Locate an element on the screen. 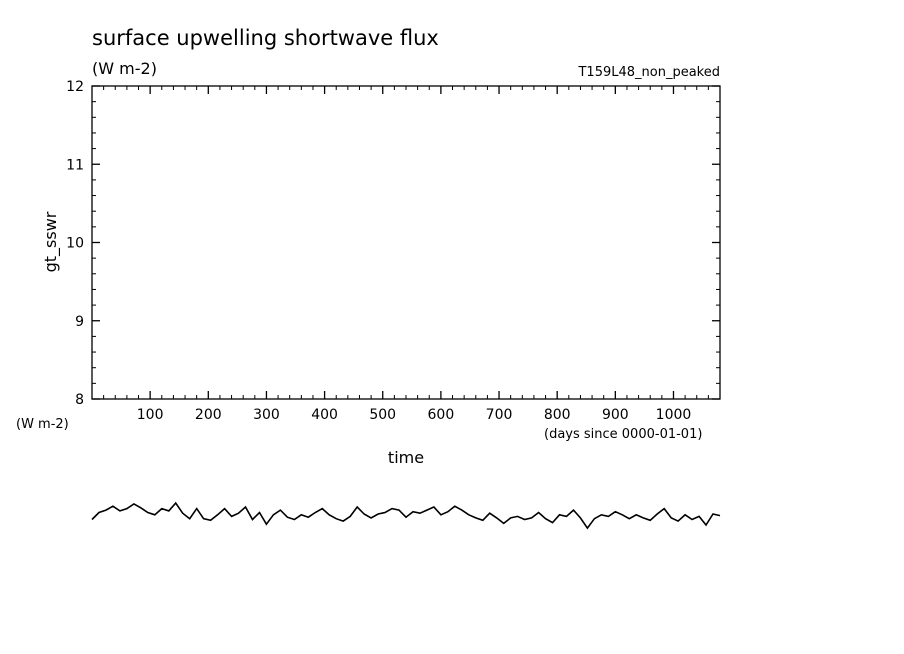 This screenshot has width=904, height=654. y-tick-label: 10 is located at coordinates (75, 244).